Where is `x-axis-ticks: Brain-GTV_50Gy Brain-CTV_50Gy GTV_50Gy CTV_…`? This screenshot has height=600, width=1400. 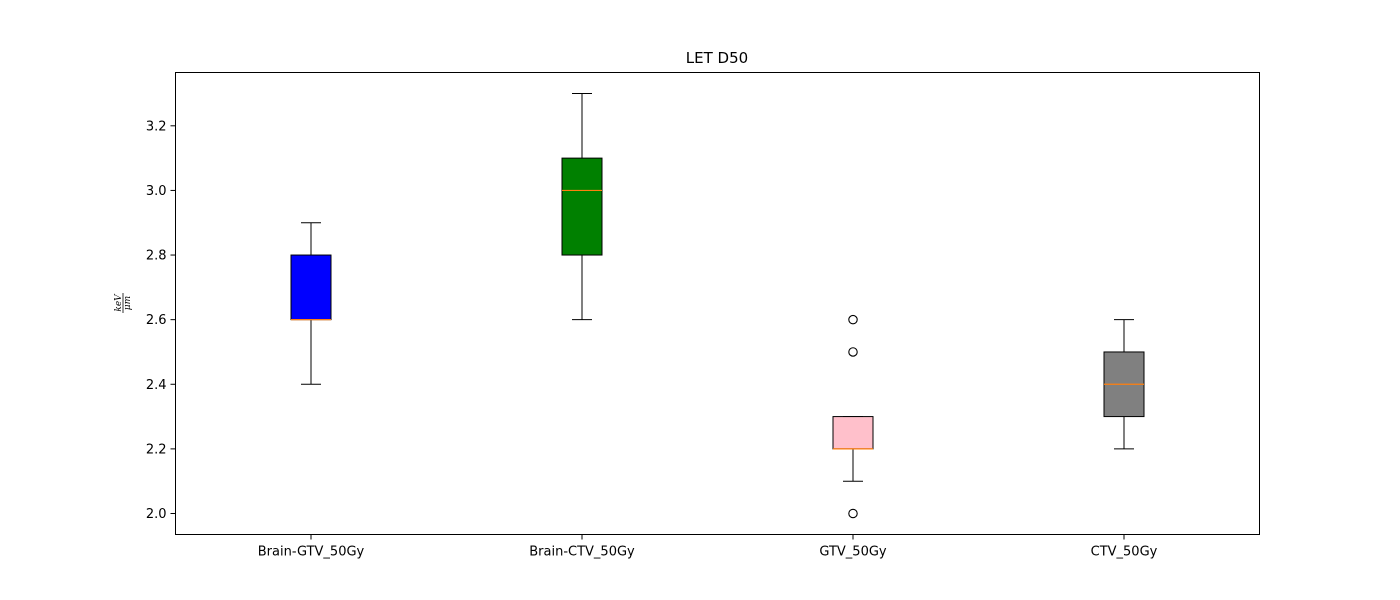 x-axis-ticks: Brain-GTV_50Gy Brain-CTV_50Gy GTV_50Gy CTV_… is located at coordinates (708, 547).